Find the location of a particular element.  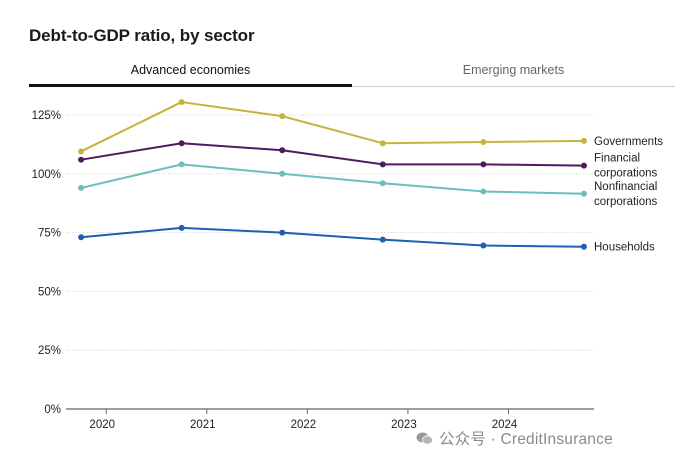

tab-emerging-markets: Emerging markets is located at coordinates (513, 72).